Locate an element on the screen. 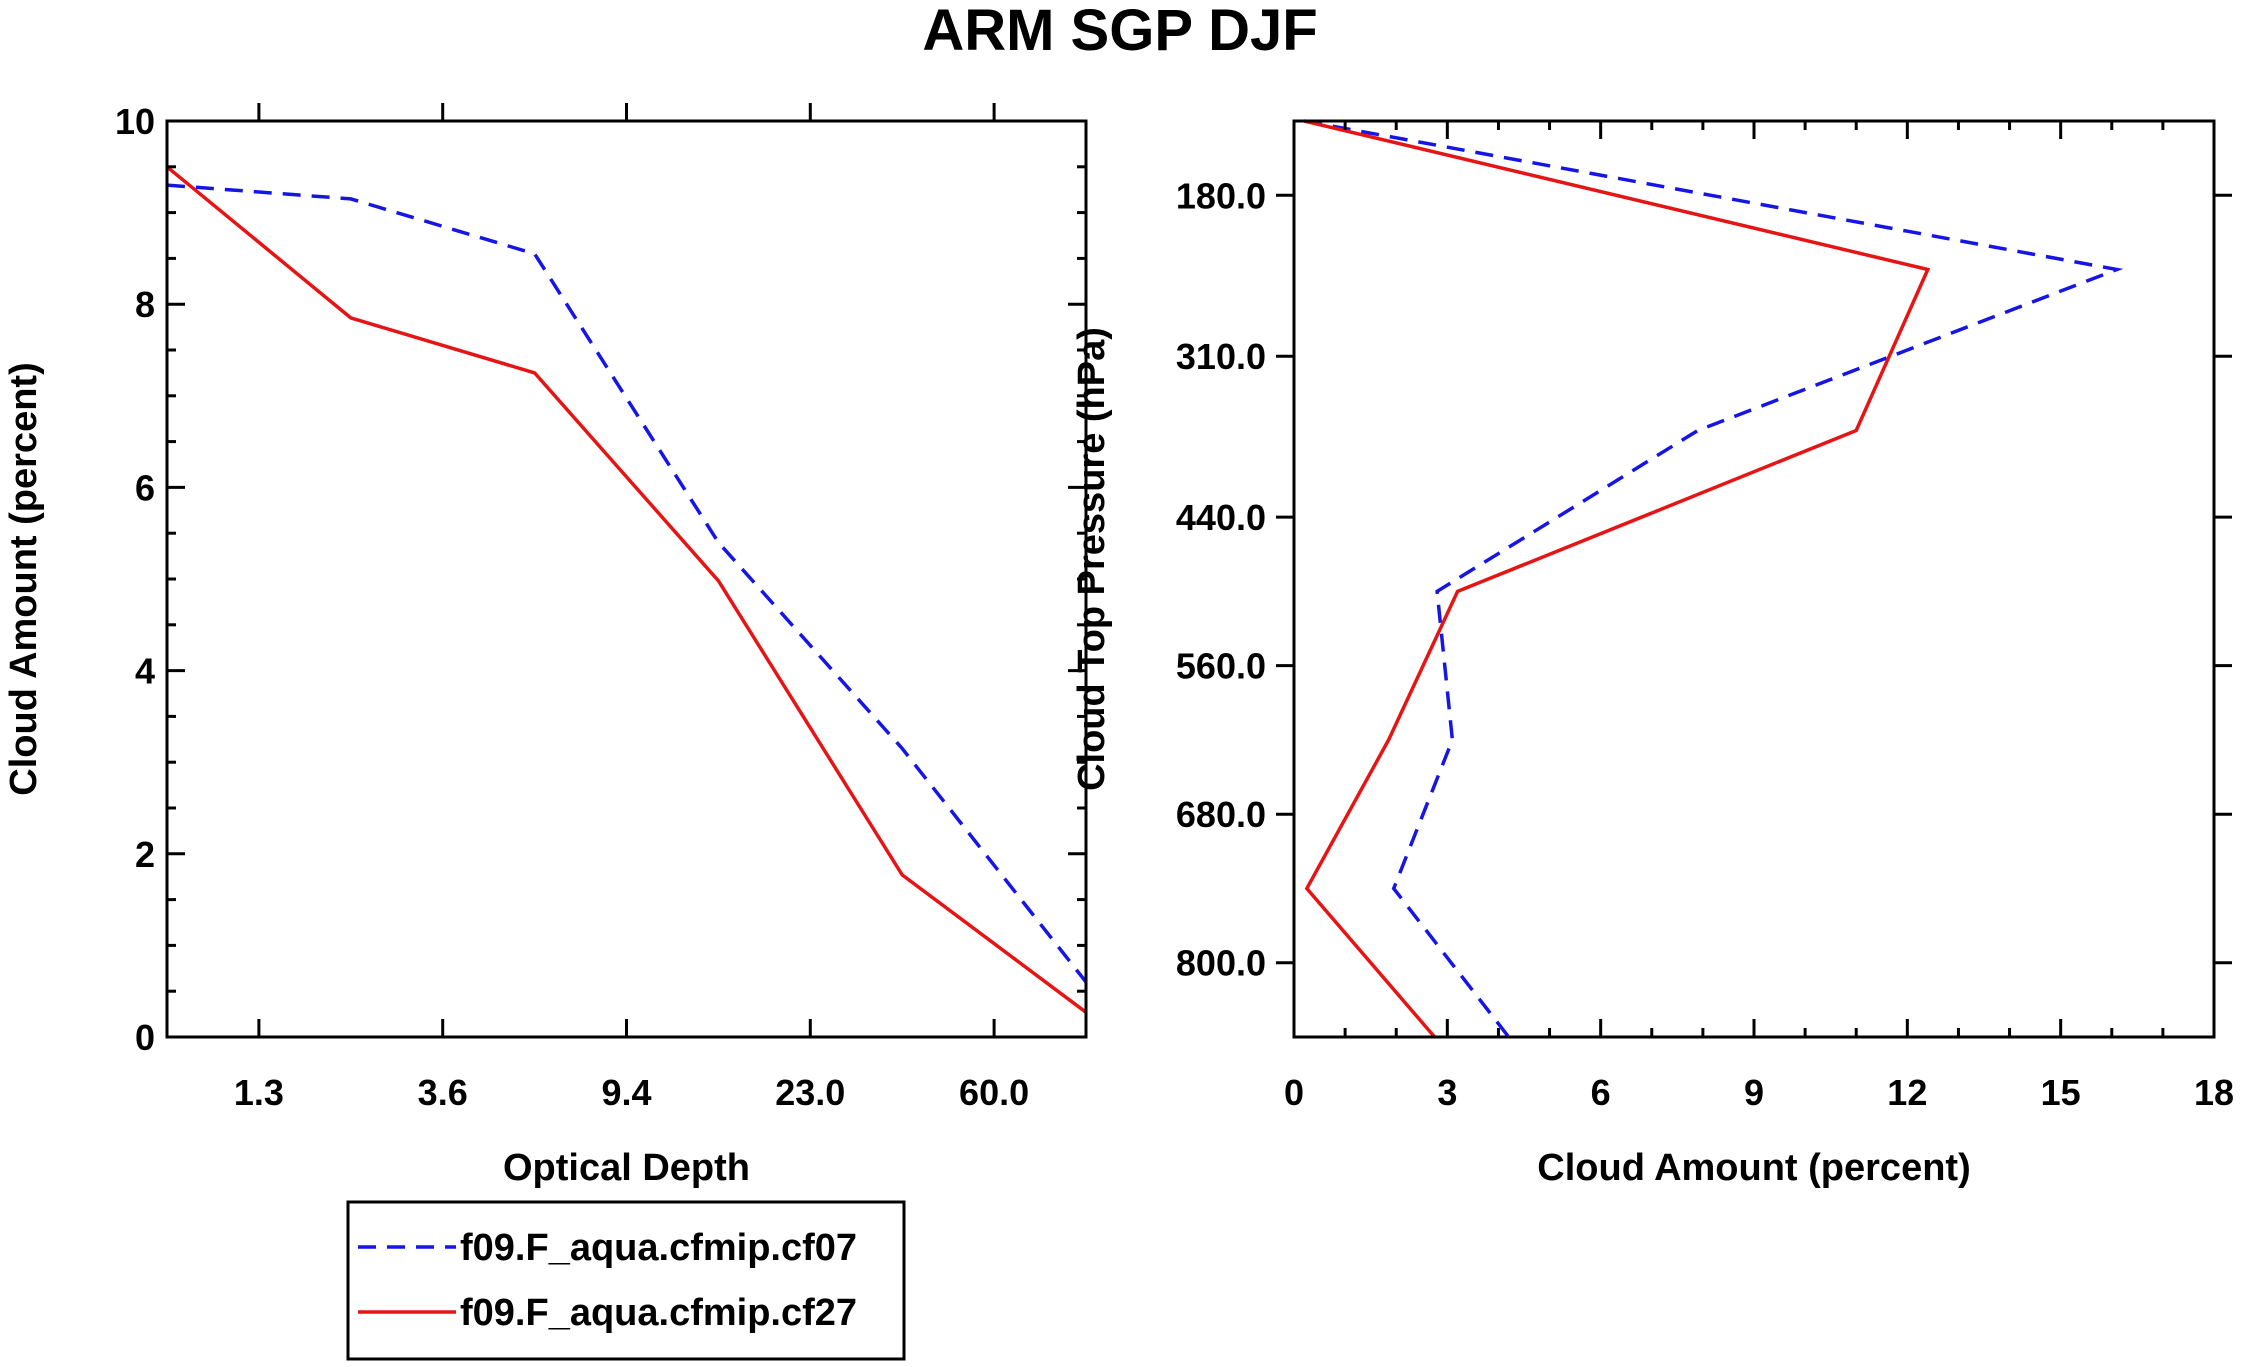 This screenshot has height=1367, width=2241. legend-label-cf07: f09.F_aqua.cfmip.cf07 is located at coordinates (658, 1248).